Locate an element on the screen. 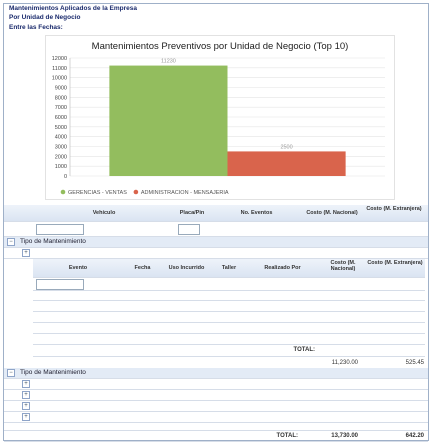  column-header: Taller is located at coordinates (229, 268).